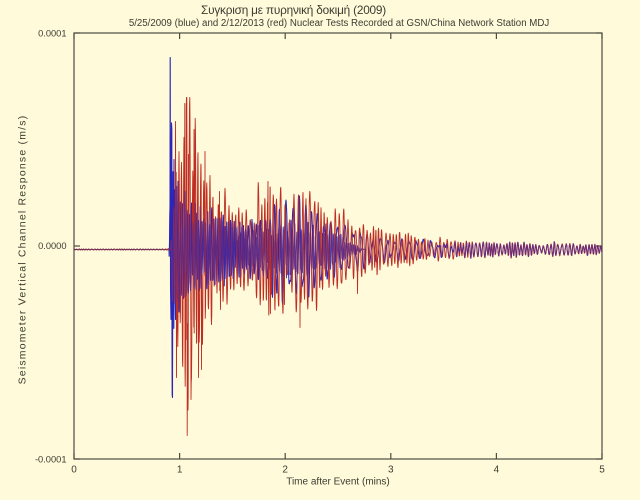  Describe the element at coordinates (391, 470) in the screenshot. I see `svg-text: 3` at that location.